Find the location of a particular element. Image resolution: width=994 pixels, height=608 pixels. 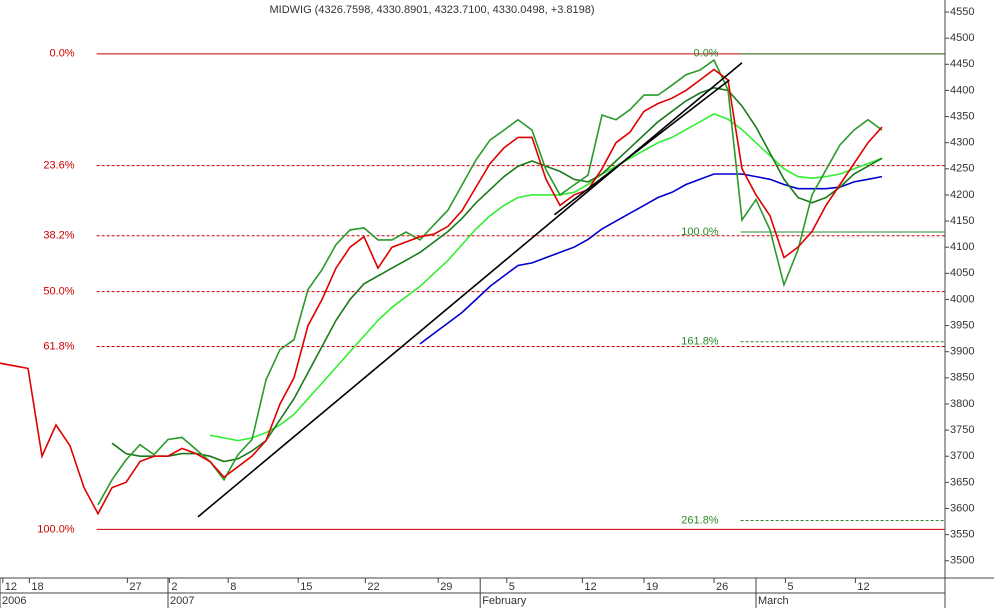

x-tick-label: 8 is located at coordinates (233, 587).